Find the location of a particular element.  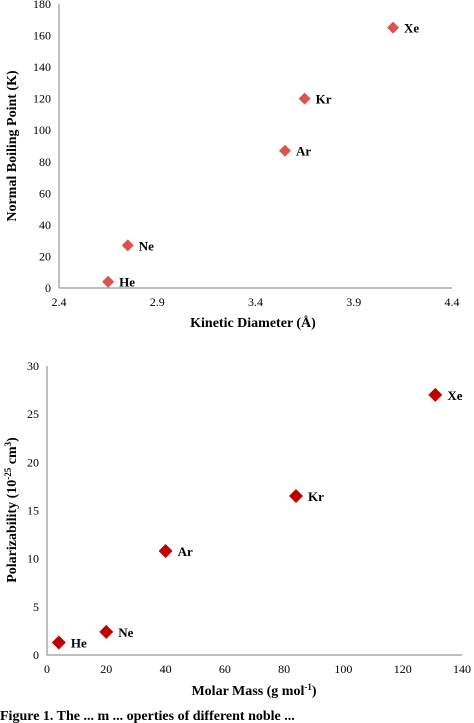

y-tick-label: 5 is located at coordinates (36, 607).